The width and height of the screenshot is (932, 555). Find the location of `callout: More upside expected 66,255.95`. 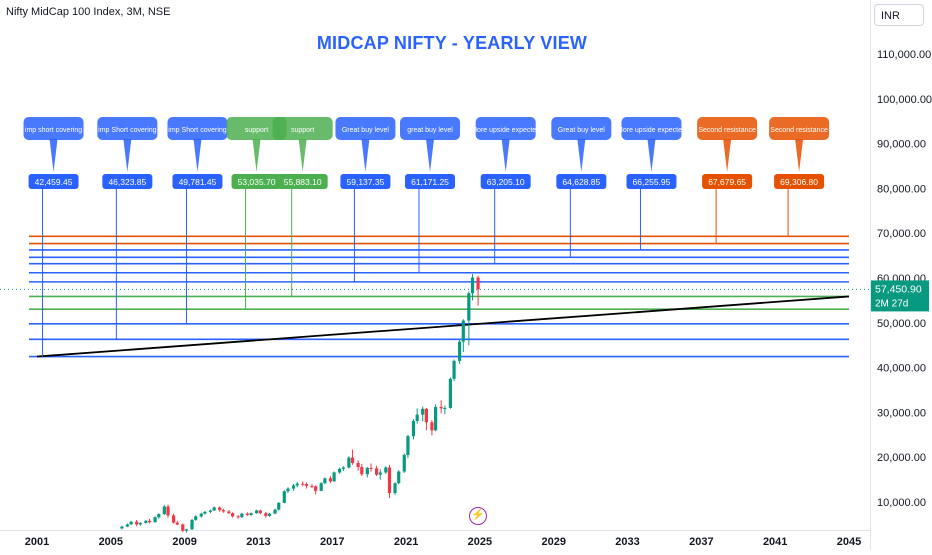

callout: More upside expected 66,255.95 is located at coordinates (651, 153).